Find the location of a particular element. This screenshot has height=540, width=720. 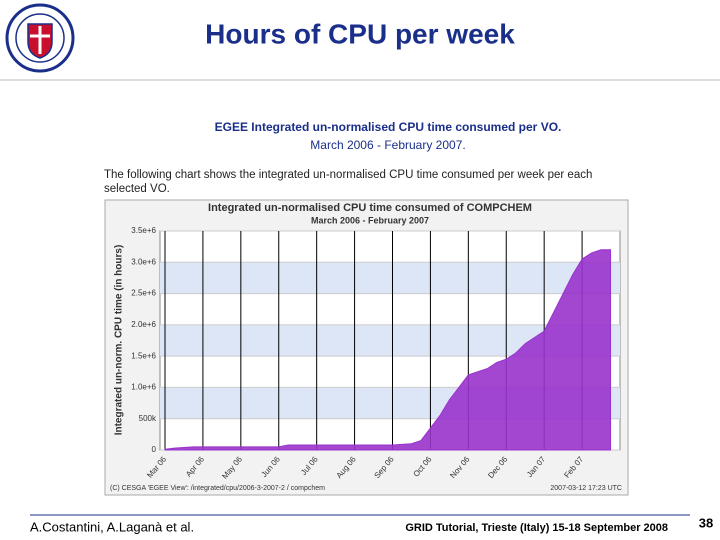

chart-subtitle: March 2006 - February 2007 is located at coordinates (370, 220).